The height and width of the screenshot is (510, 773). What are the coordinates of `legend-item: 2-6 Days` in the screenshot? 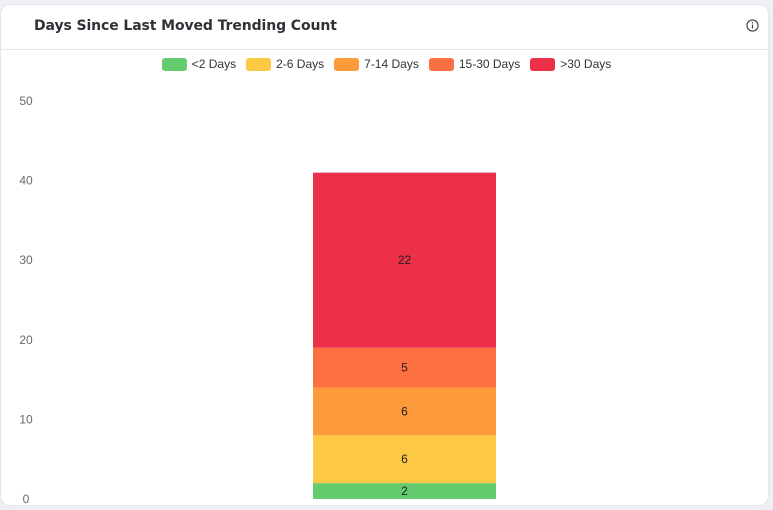 It's located at (285, 64).